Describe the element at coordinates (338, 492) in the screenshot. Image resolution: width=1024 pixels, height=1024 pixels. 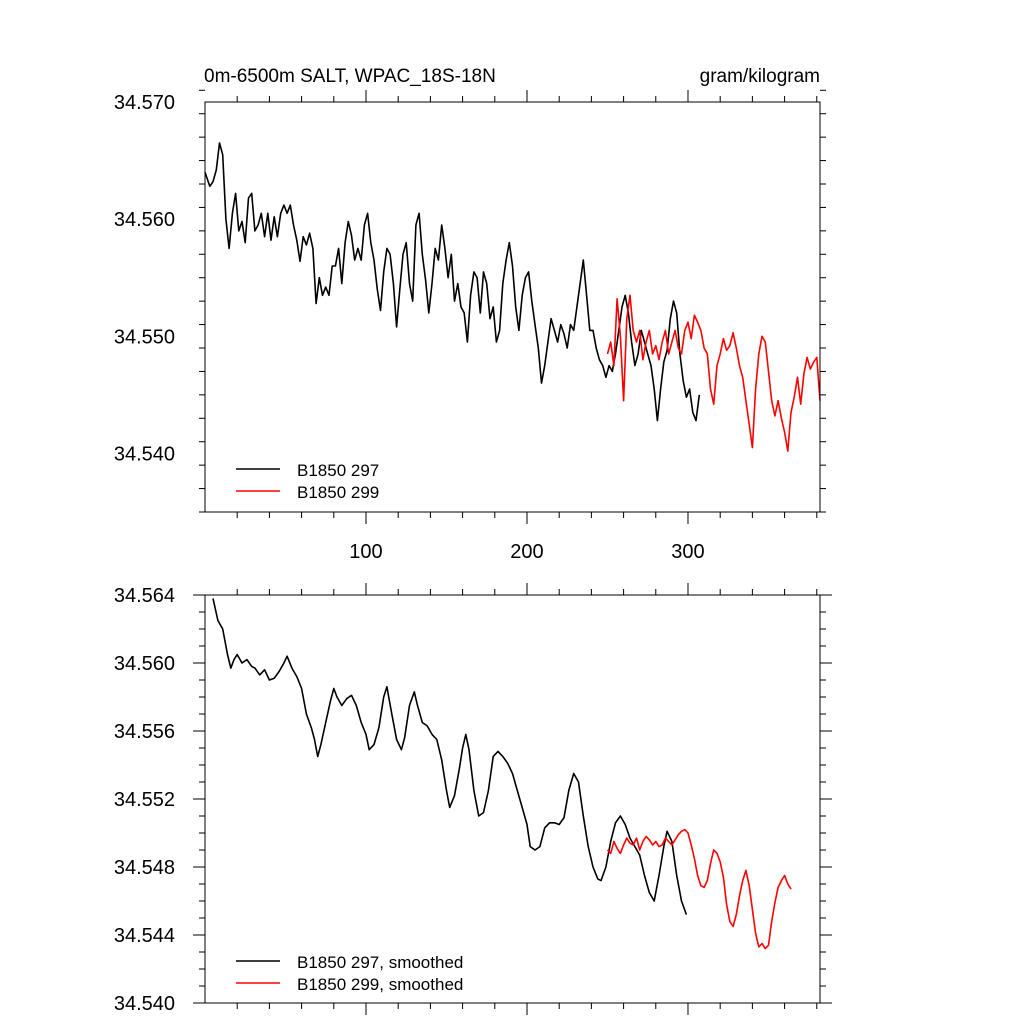
I see `legend-label-299: B1850 299` at that location.